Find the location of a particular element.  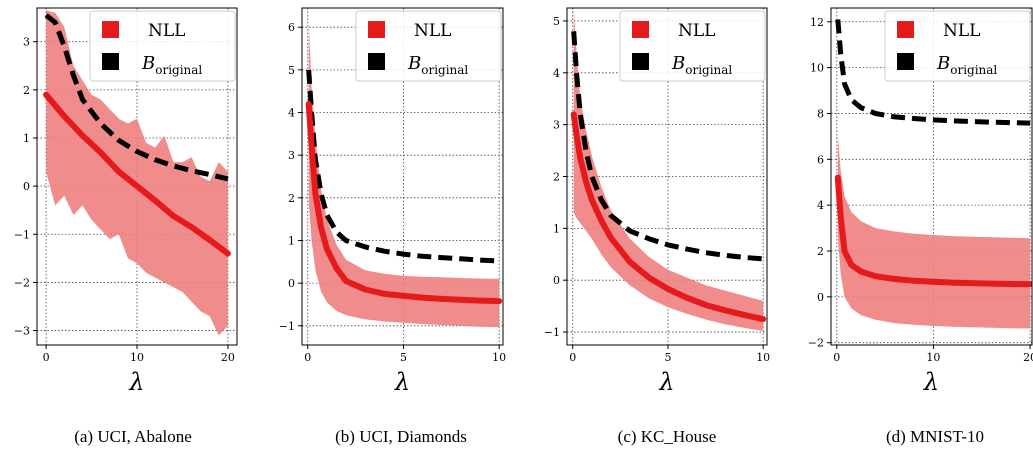

caption-c: (c) KC_House is located at coordinates (667, 436).